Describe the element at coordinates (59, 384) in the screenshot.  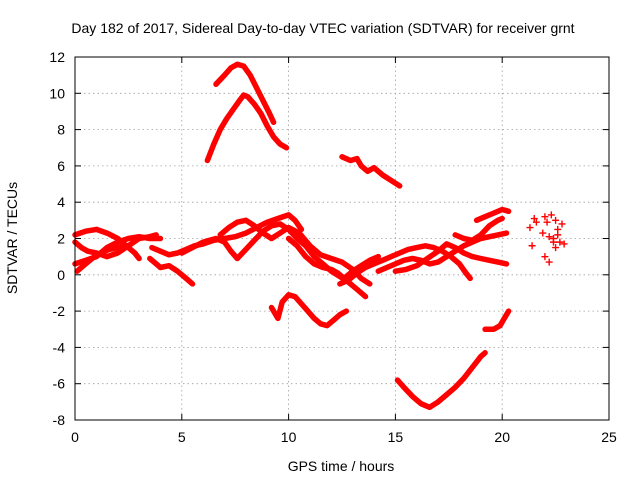
I see `y-tick-label: -6` at that location.